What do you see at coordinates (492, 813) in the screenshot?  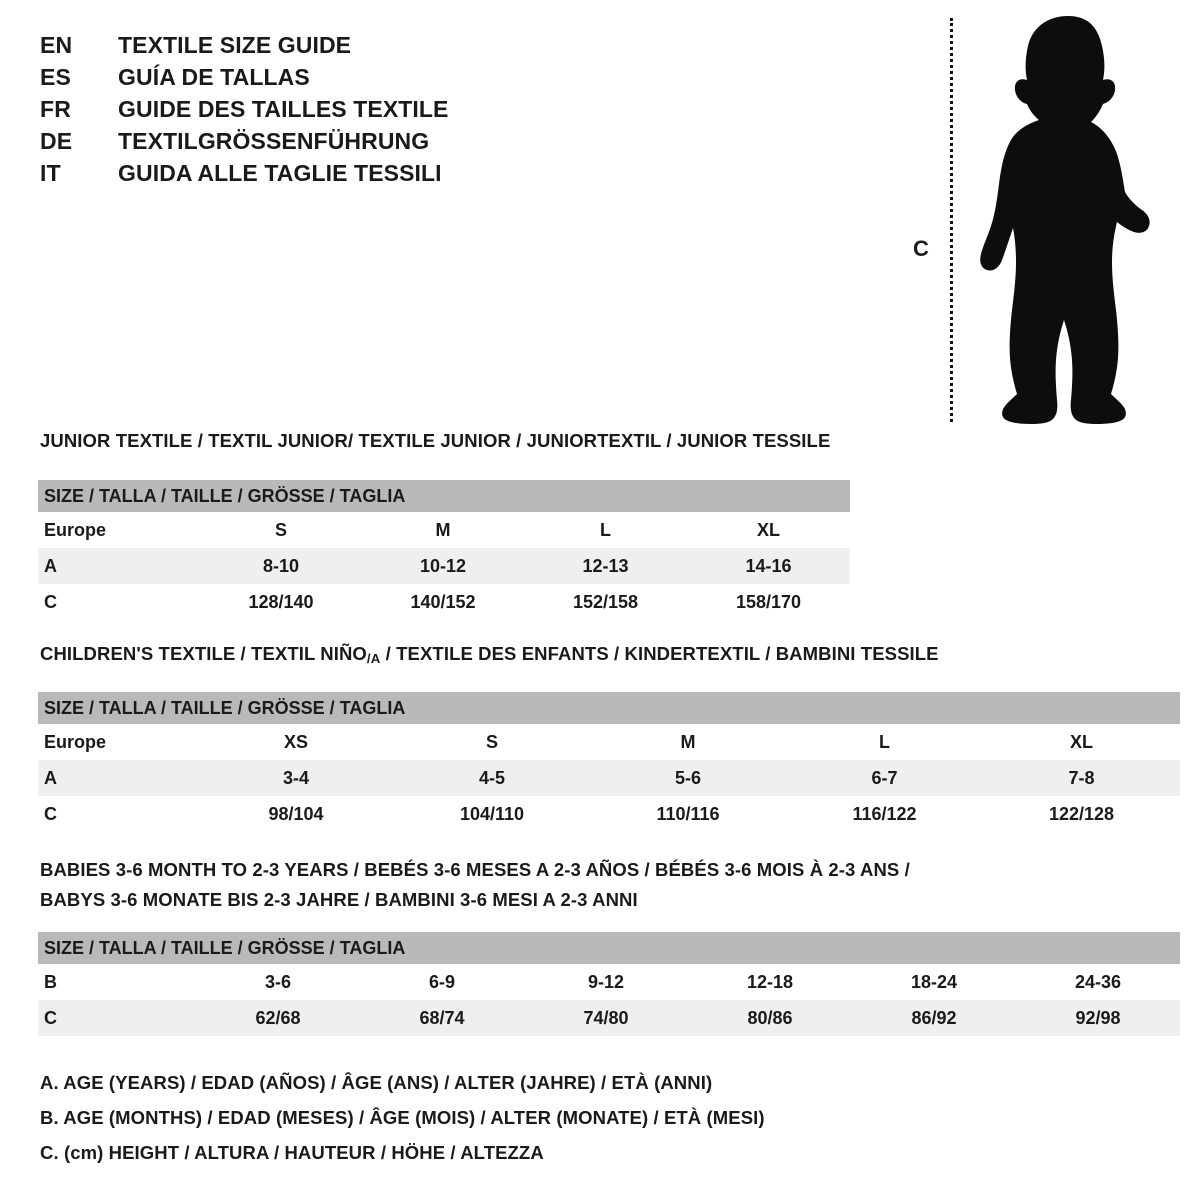 I see `children-height-s: 104/110` at bounding box center [492, 813].